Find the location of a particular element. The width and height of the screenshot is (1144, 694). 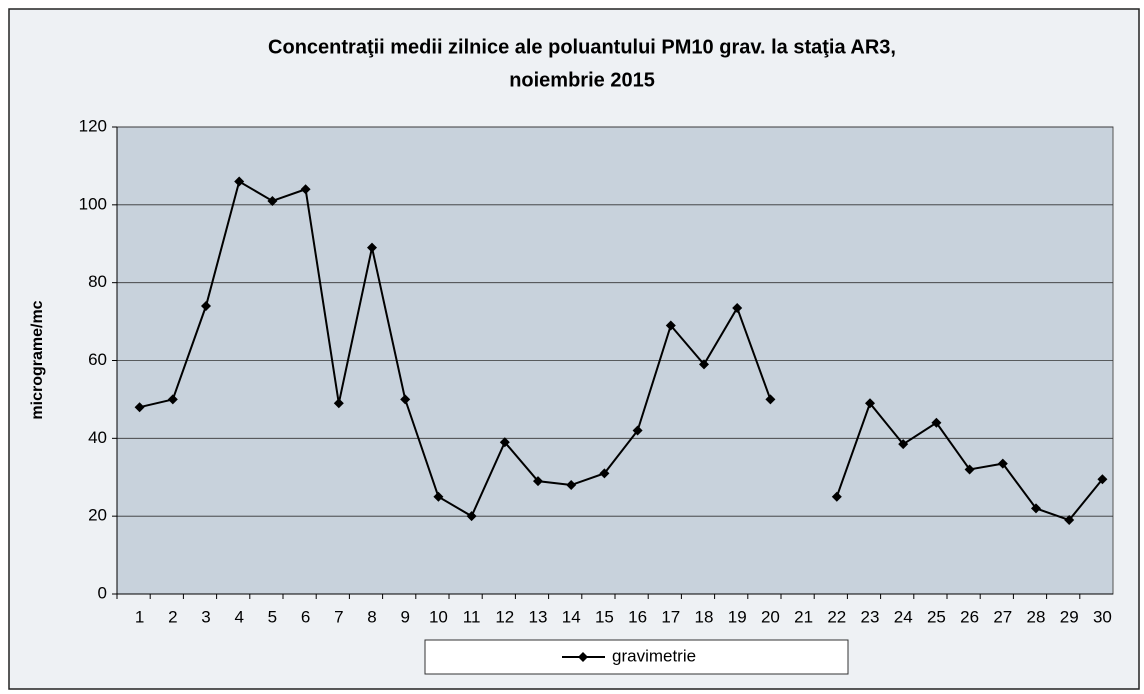

x-tick-label: 17 is located at coordinates (670, 616).